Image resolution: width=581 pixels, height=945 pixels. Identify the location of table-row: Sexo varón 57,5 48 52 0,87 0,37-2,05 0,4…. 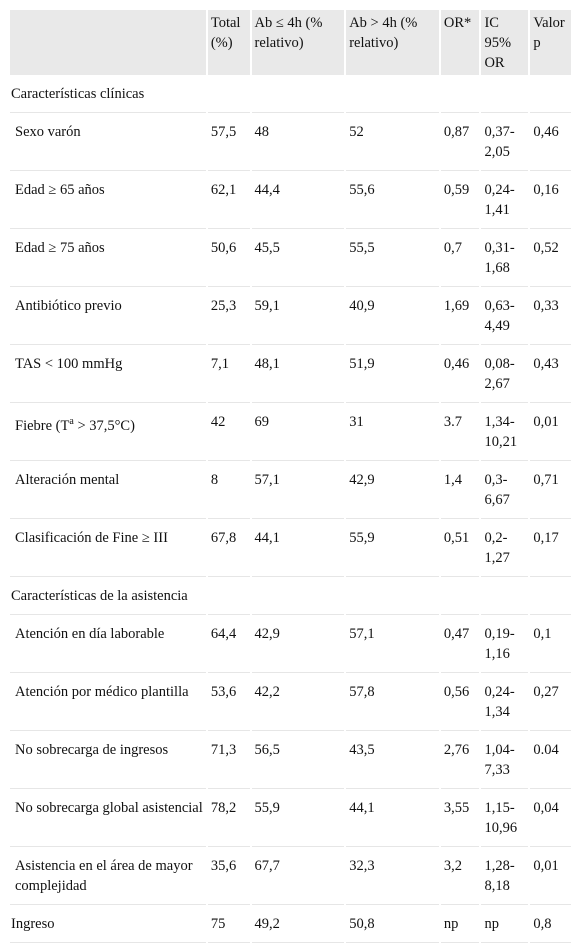
(290, 143).